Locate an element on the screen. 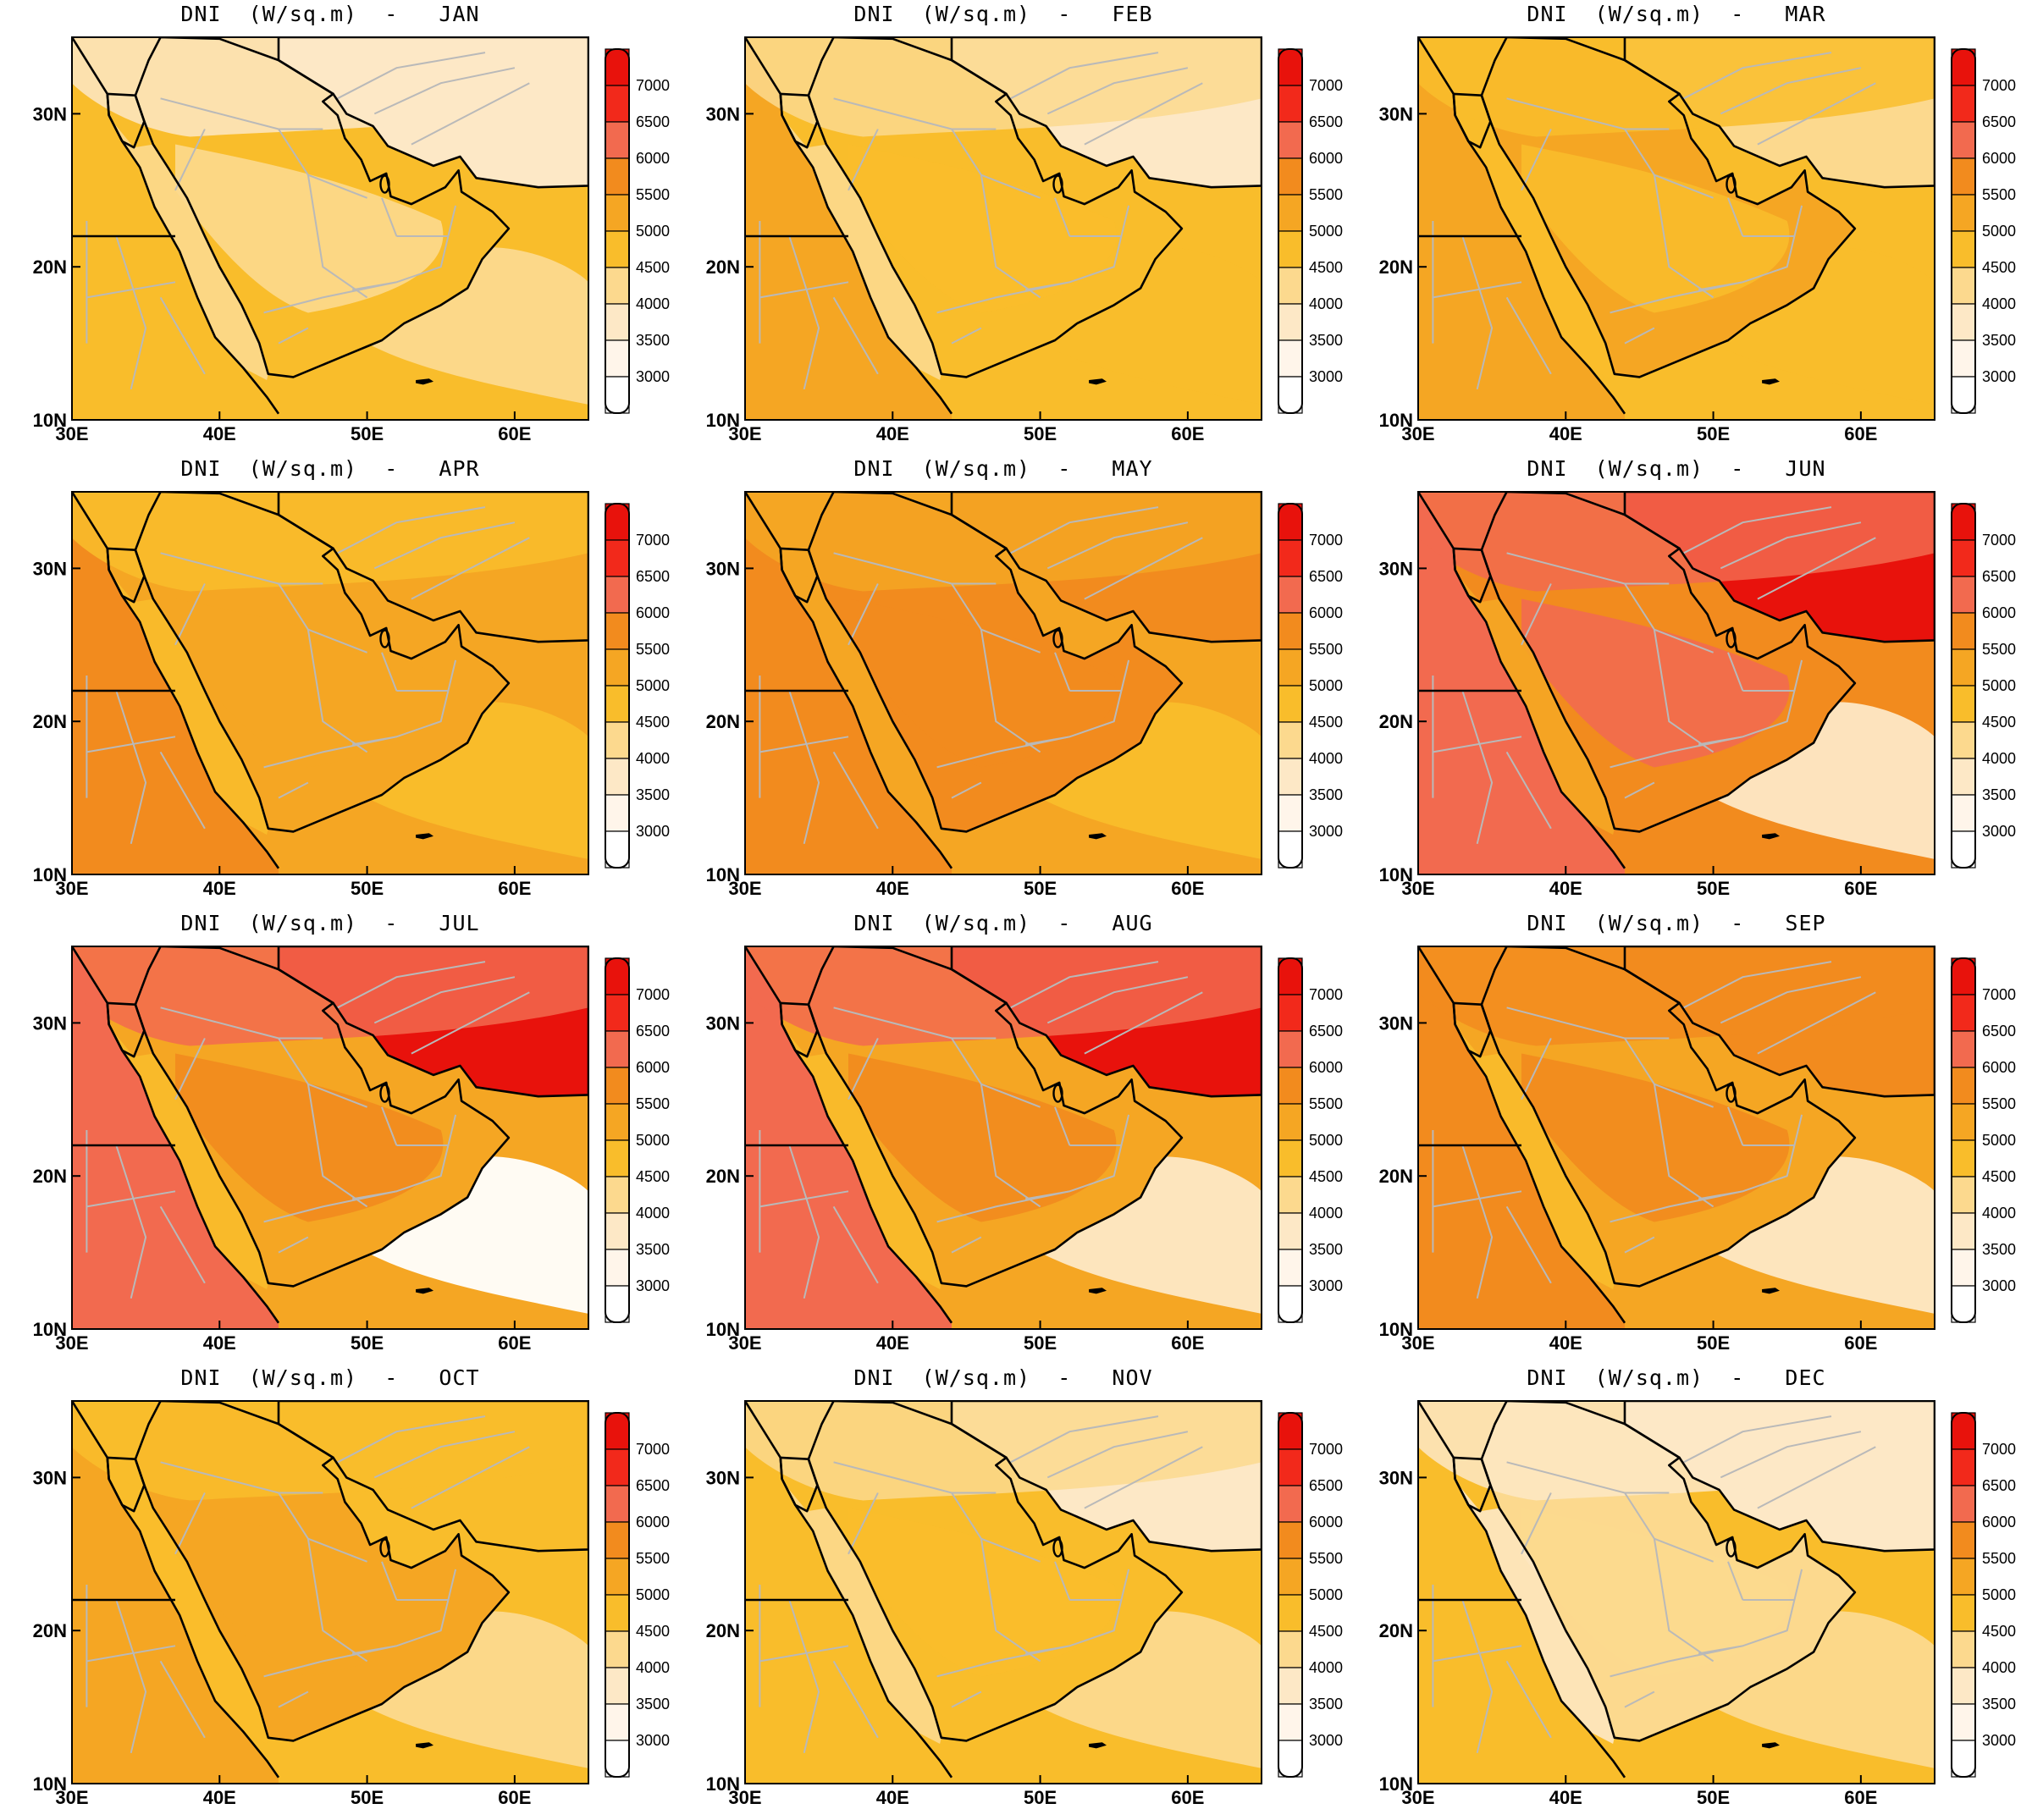 Image resolution: width=2032 pixels, height=1820 pixels. x-tick-label: 40E is located at coordinates (1565, 1798).